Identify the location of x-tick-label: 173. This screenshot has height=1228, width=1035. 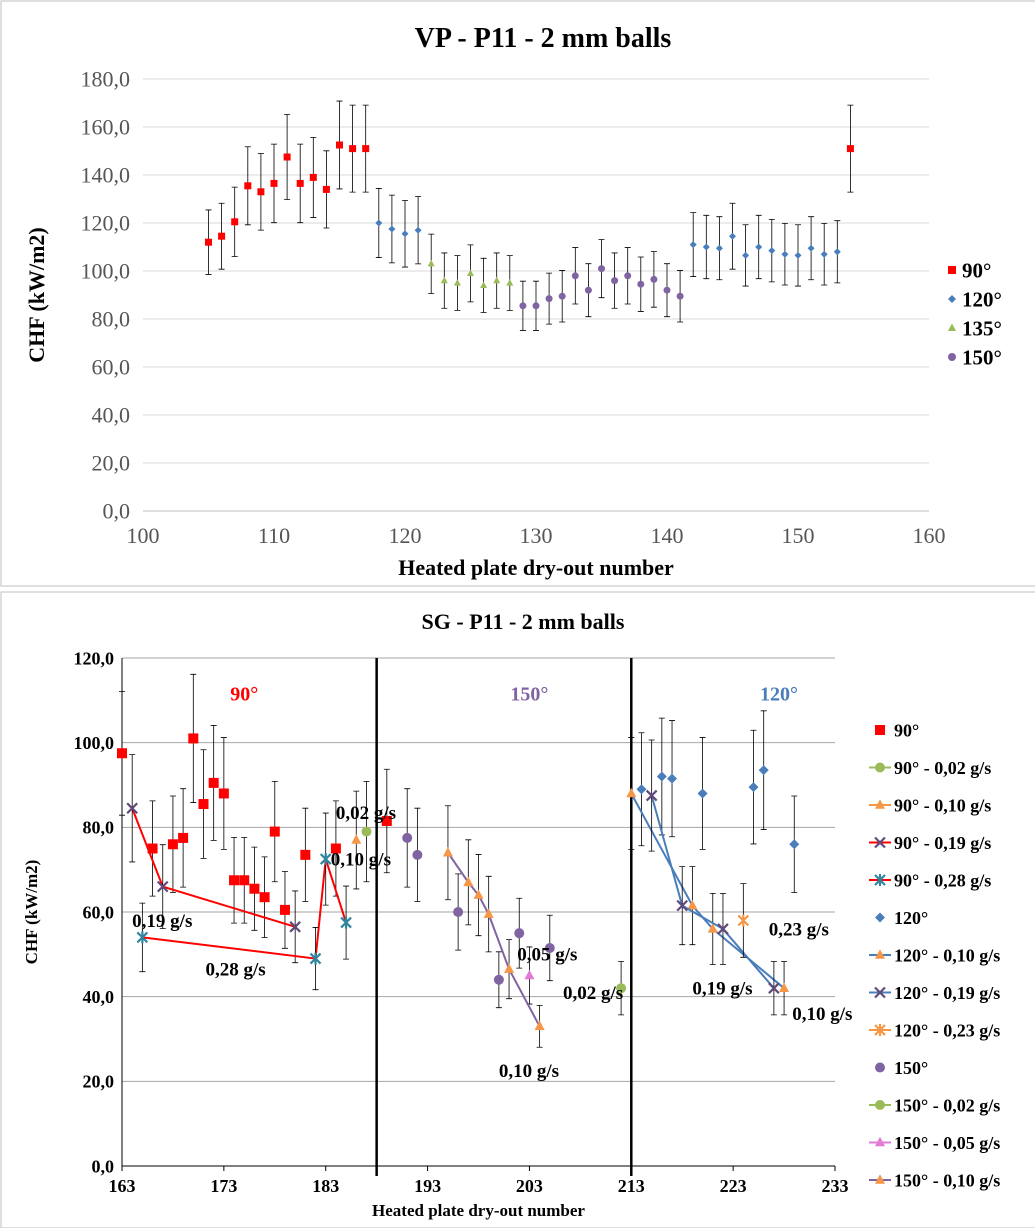
(223, 1186).